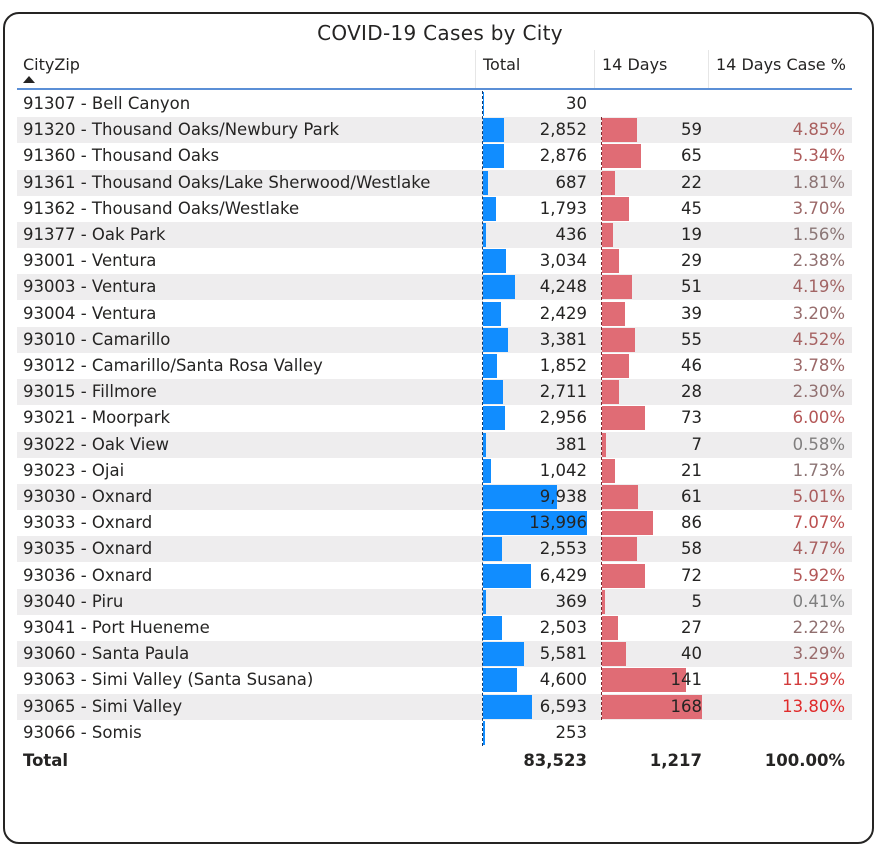  I want to click on cityzip-cell: 93012 - Camarillo/Santa Rosa Valley, so click(173, 365).